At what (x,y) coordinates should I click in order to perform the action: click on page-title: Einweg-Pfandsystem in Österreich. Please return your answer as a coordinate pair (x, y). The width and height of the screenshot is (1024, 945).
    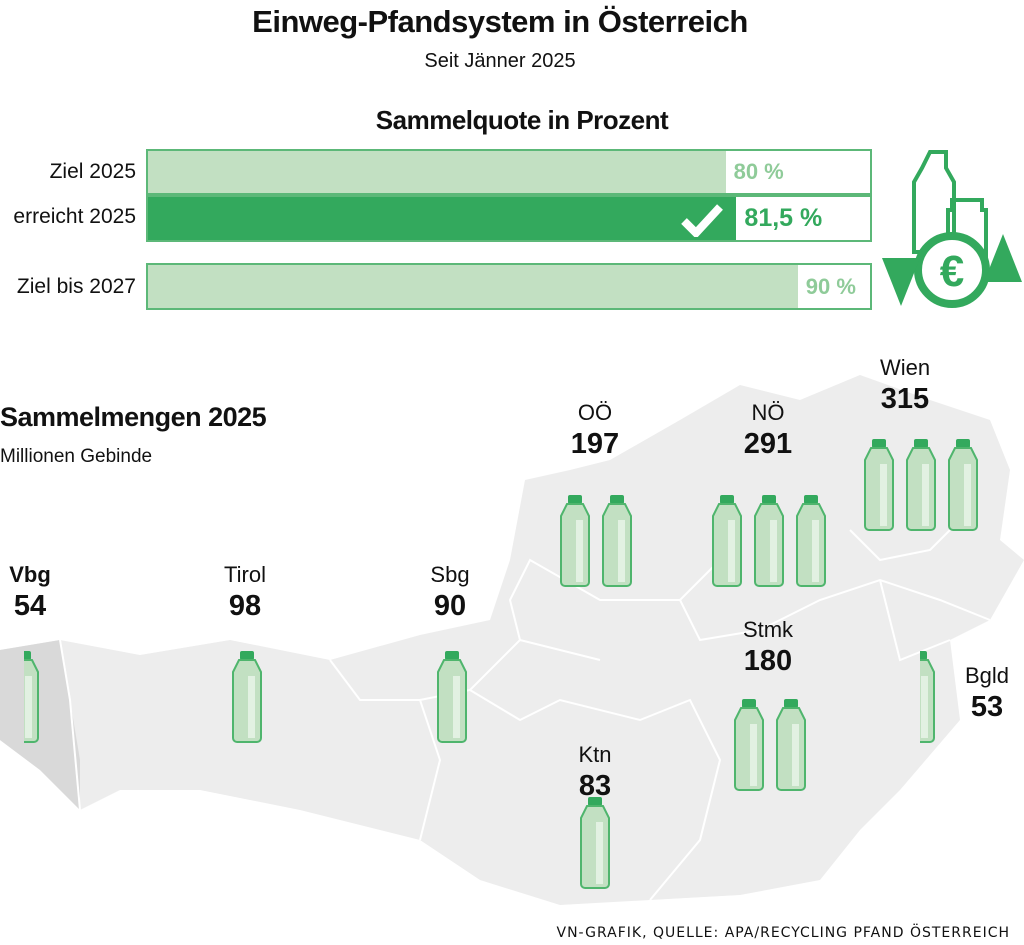
    Looking at the image, I should click on (500, 21).